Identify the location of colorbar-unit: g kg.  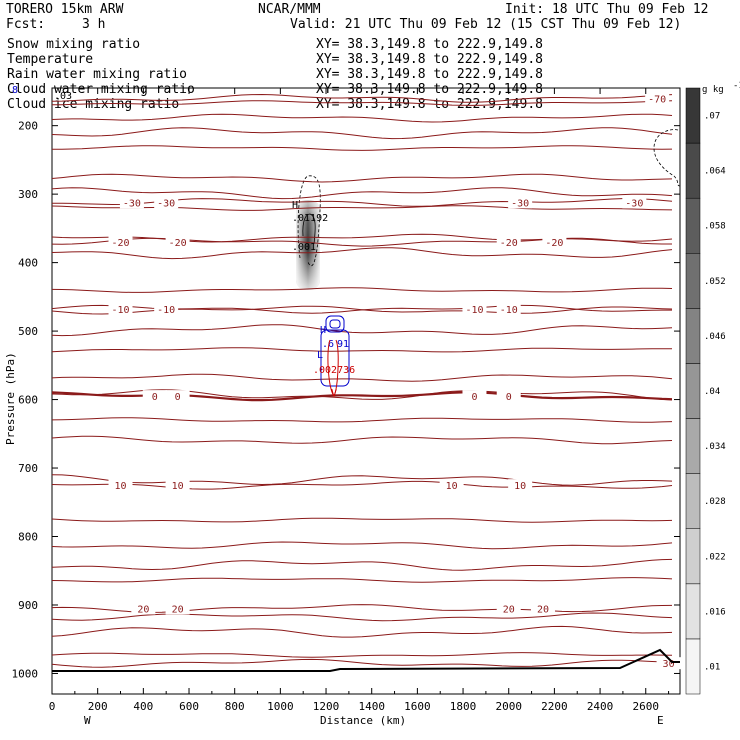
(713, 90).